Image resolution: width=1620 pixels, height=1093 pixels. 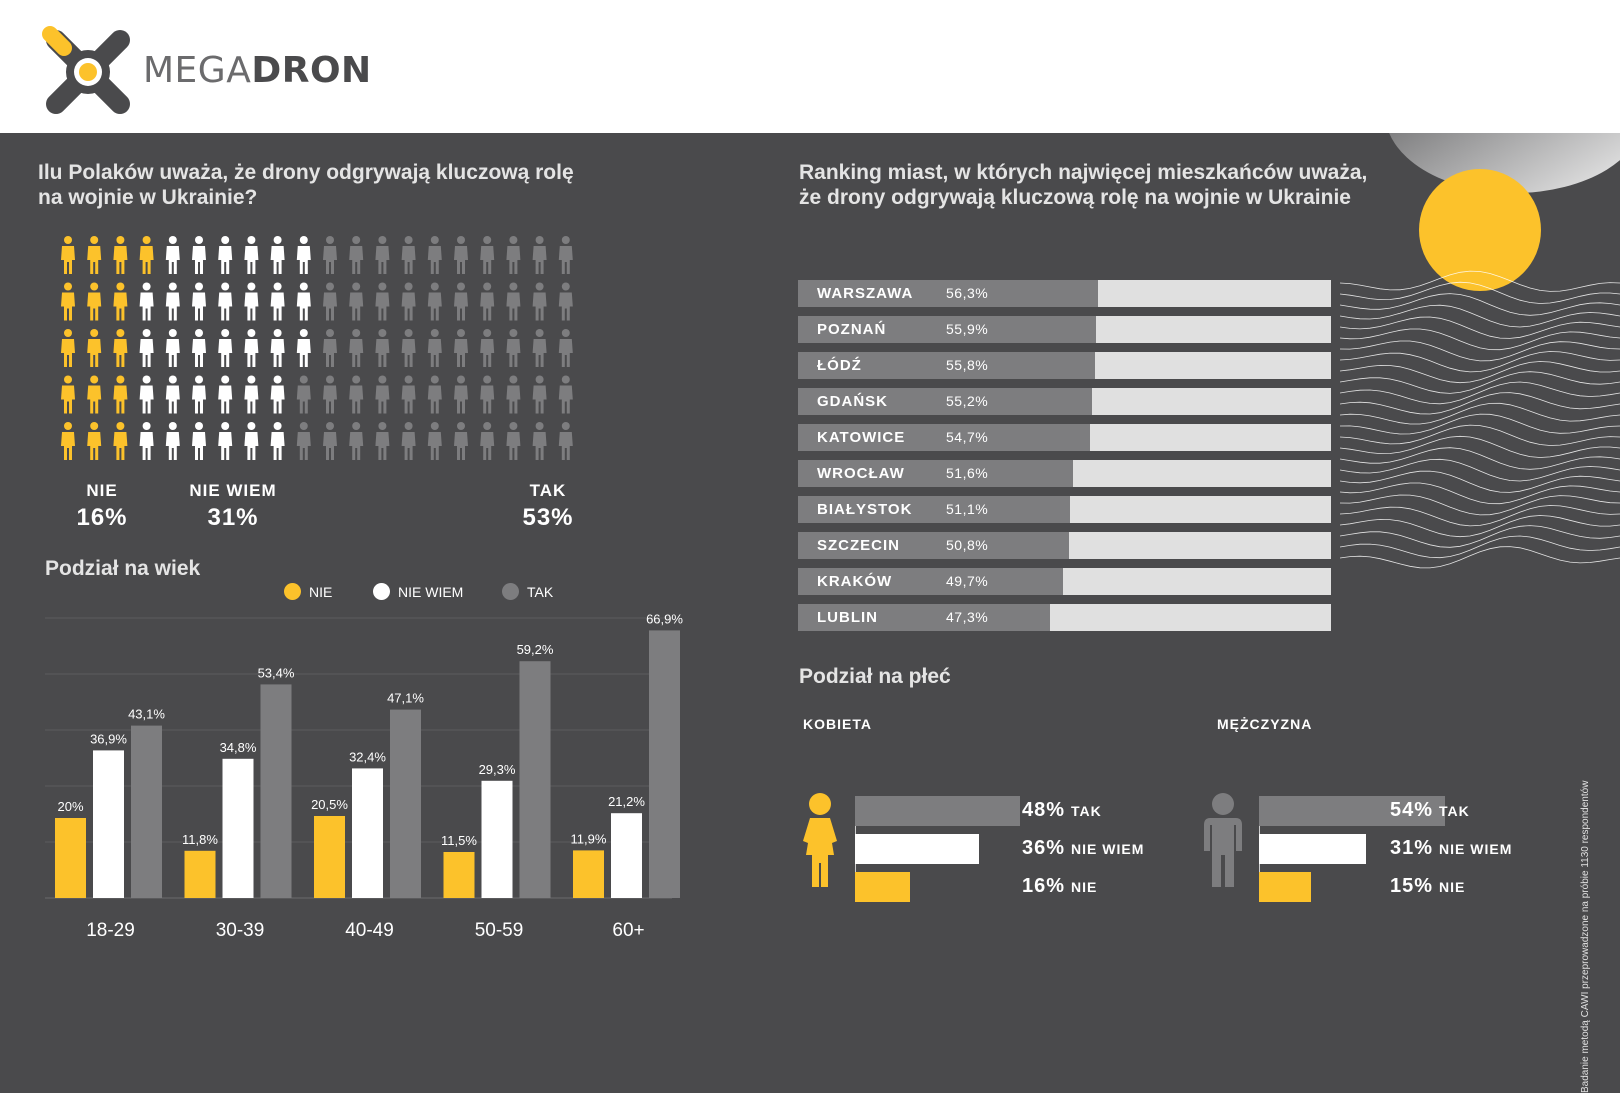 I want to click on gender-value: 36% NIE WIEM, so click(x=1083, y=848).